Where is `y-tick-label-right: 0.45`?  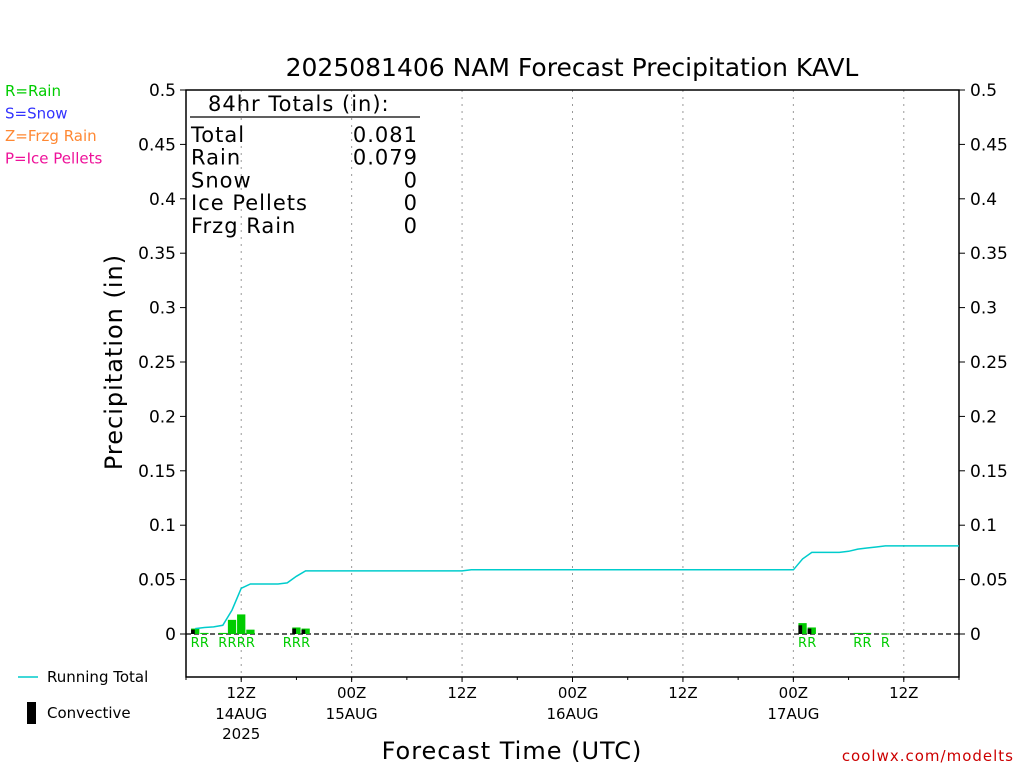 y-tick-label-right: 0.45 is located at coordinates (989, 145).